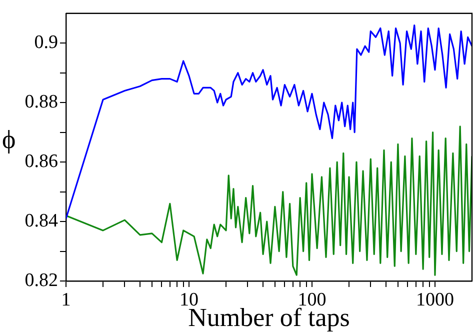 The height and width of the screenshot is (335, 474). What do you see at coordinates (66, 299) in the screenshot?
I see `x-tick-label: 1` at bounding box center [66, 299].